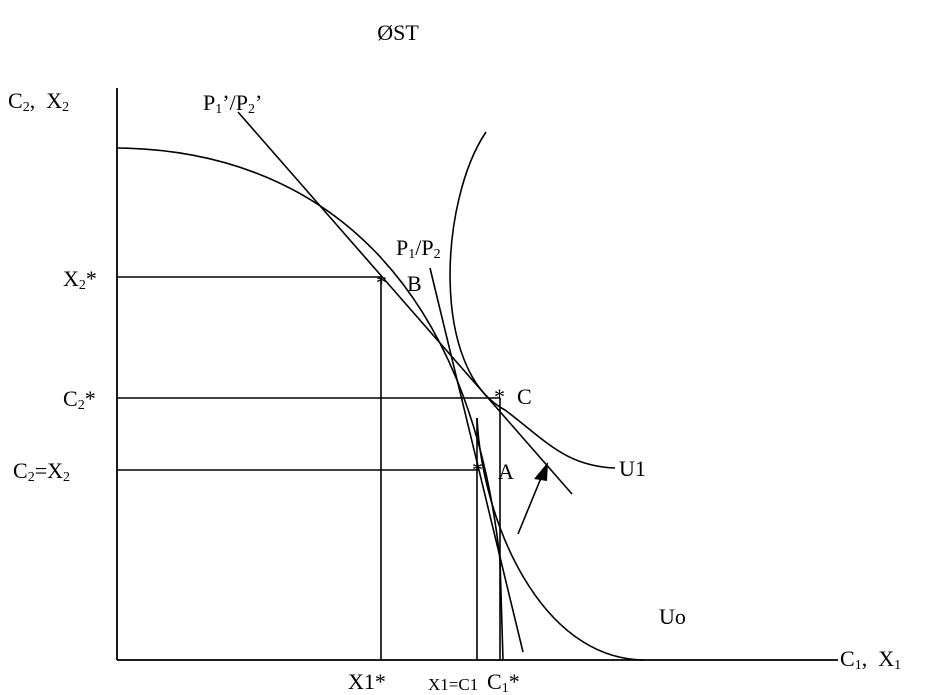  Describe the element at coordinates (398, 32) in the screenshot. I see `diagram-title: ØST` at that location.